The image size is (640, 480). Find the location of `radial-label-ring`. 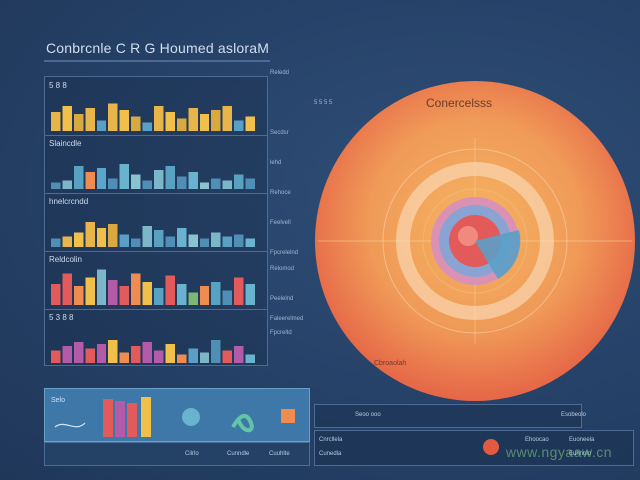

radial-label-ring is located at coordinates (475, 241).